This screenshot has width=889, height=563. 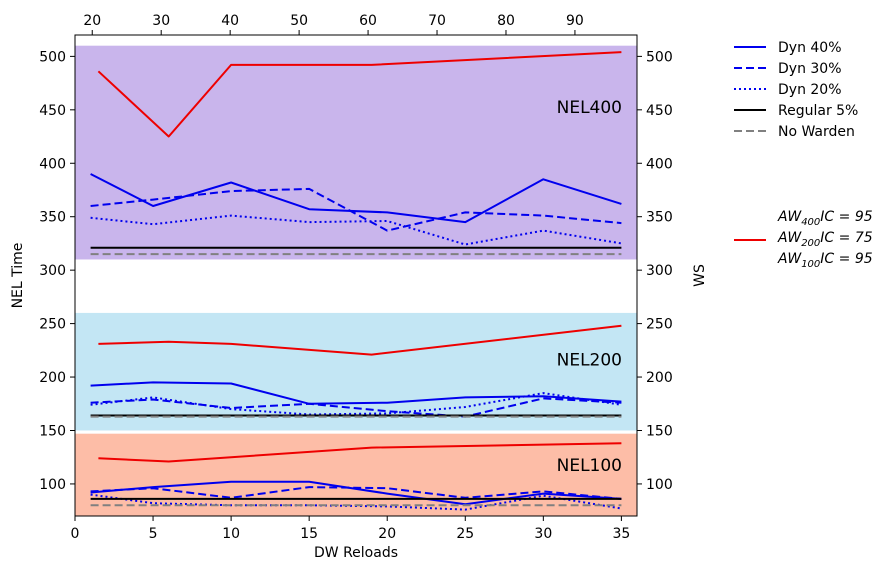 I want to click on x-tick-label: 25, so click(x=465, y=534).